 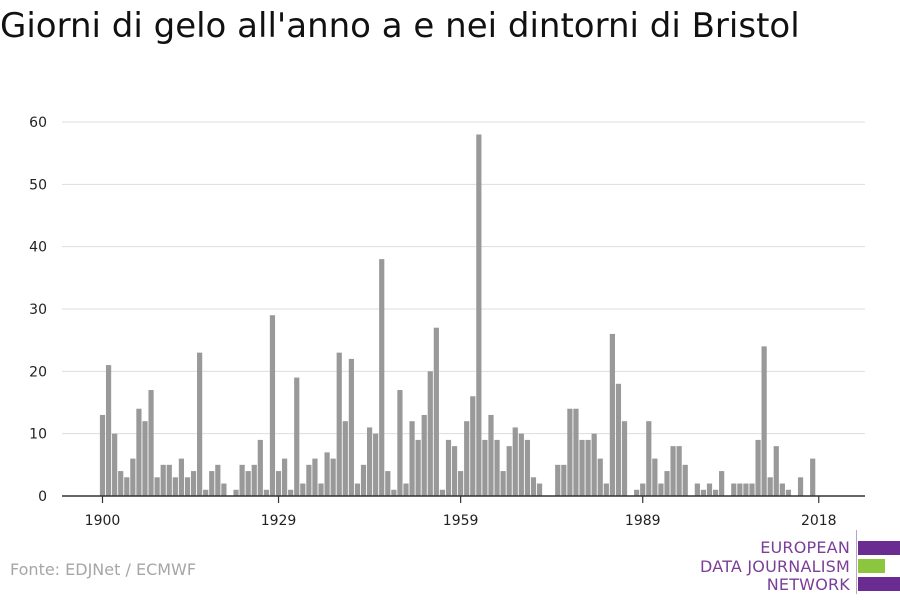 What do you see at coordinates (570, 452) in the screenshot?
I see `bar-1977` at bounding box center [570, 452].